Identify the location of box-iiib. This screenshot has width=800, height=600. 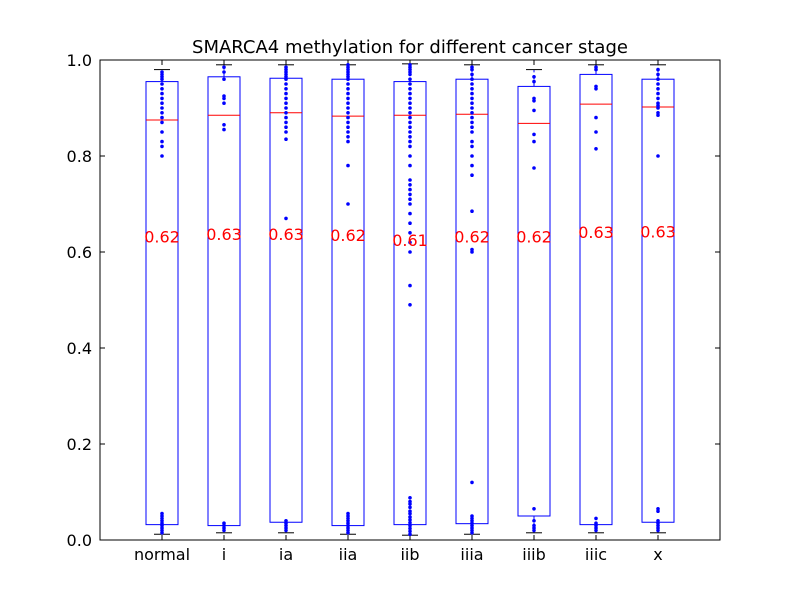
(534, 301).